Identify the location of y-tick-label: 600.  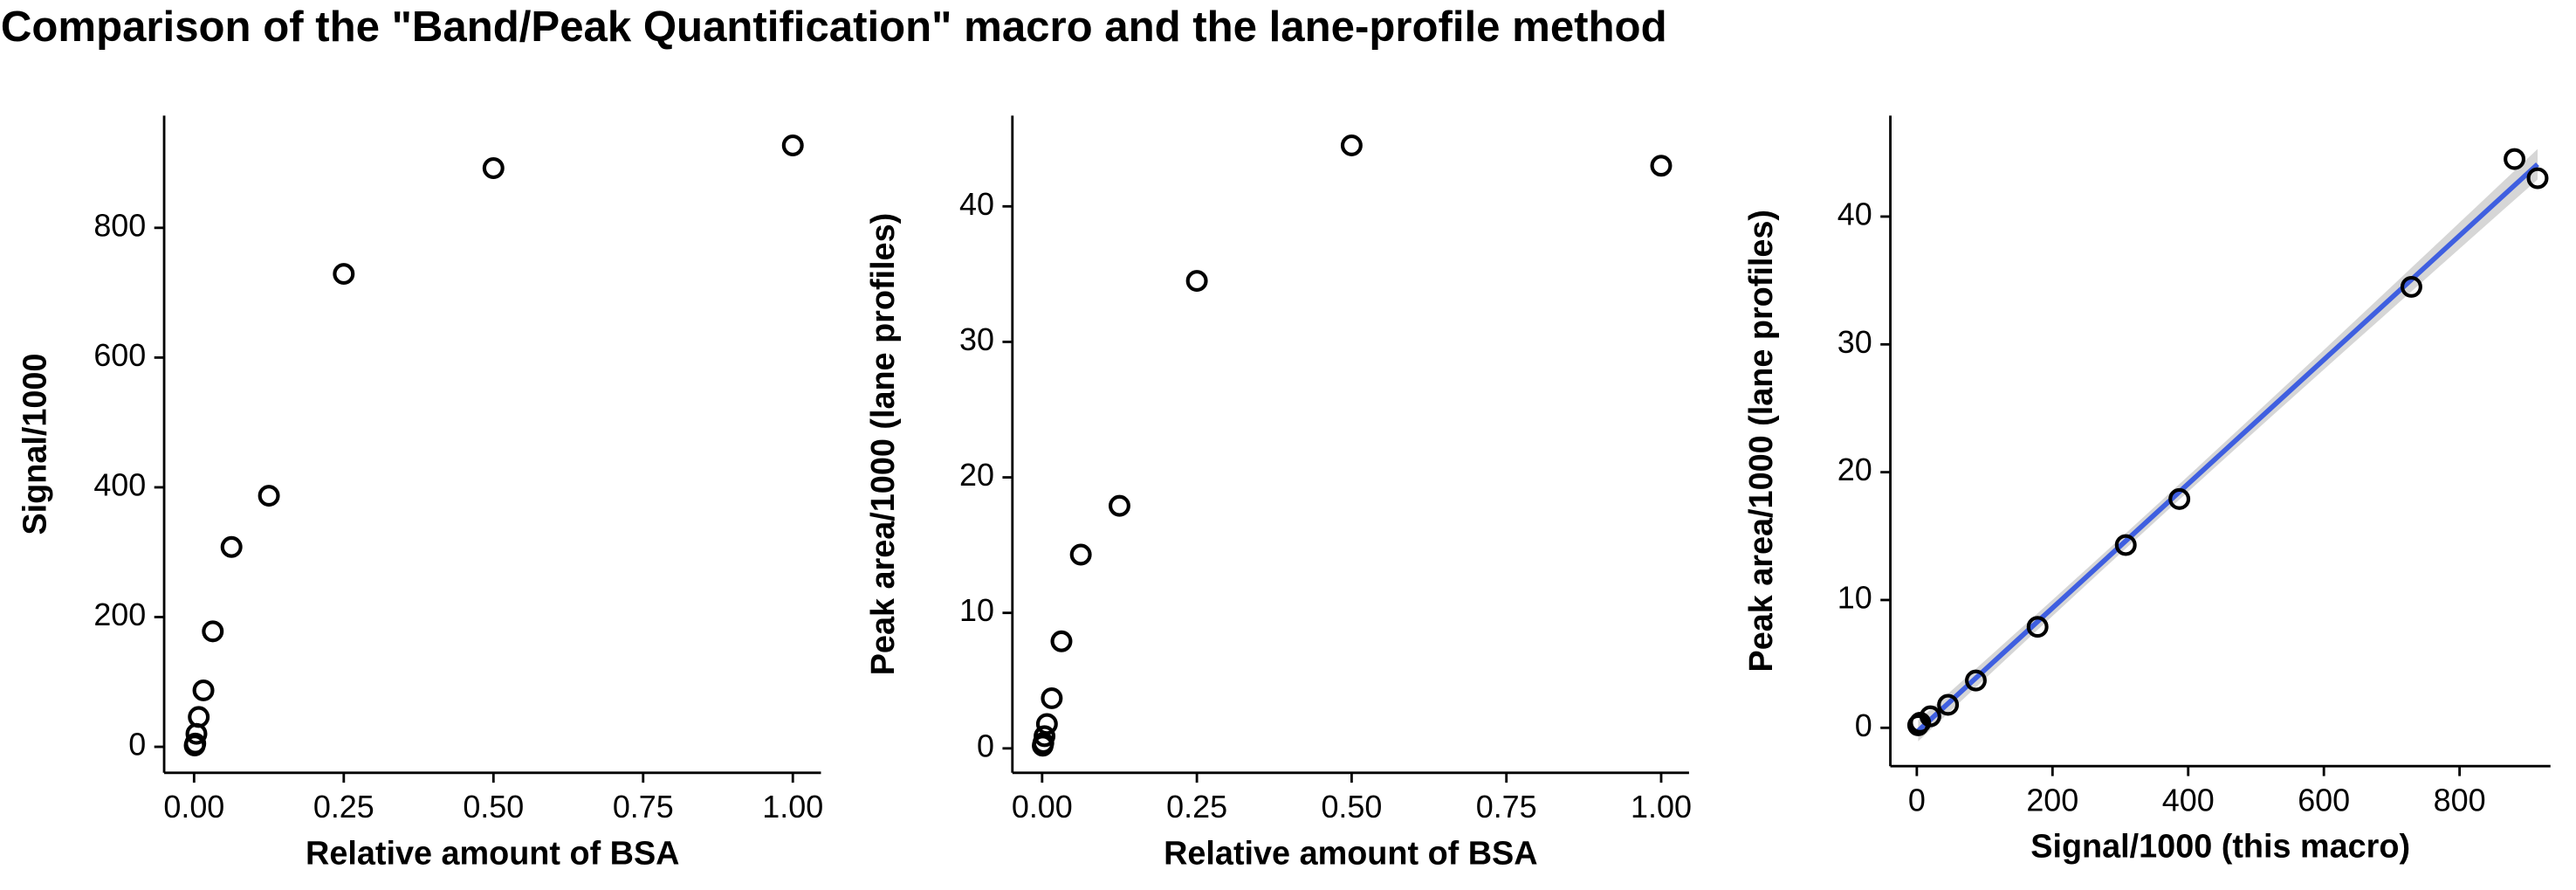
(120, 355).